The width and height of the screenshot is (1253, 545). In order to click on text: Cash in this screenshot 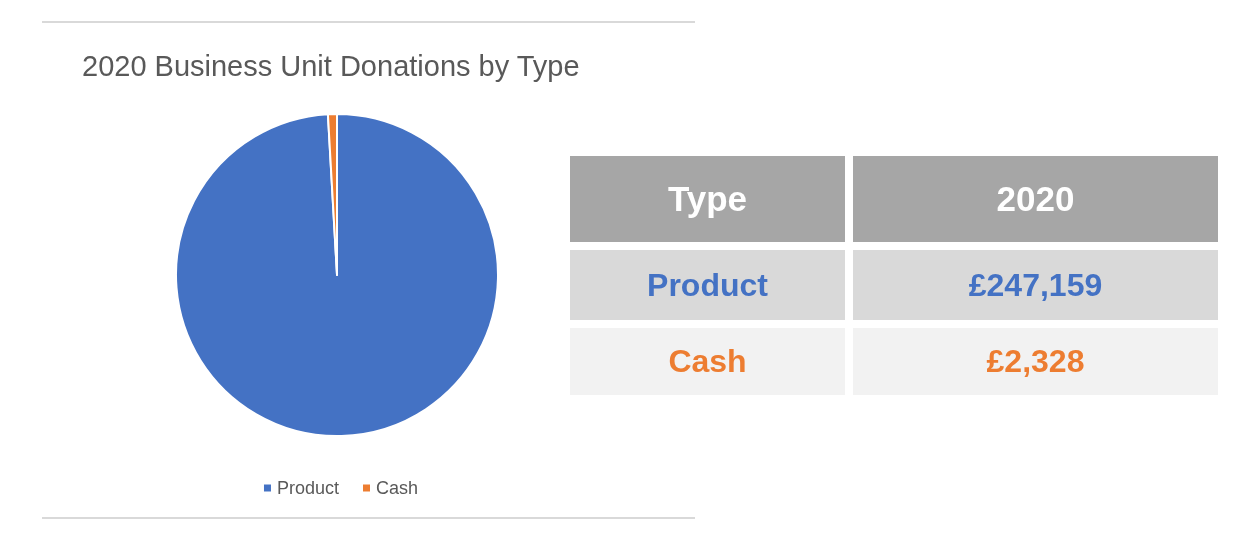, I will do `click(707, 361)`.